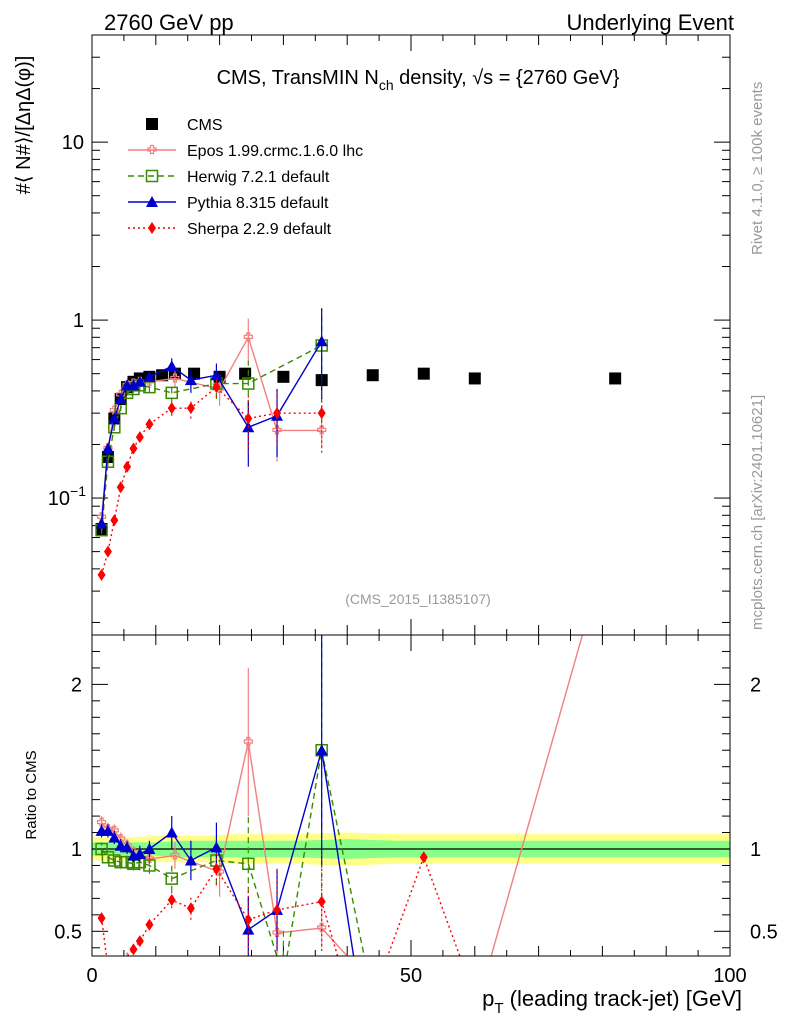  I want to click on x-axis-label-p: p, so click(488, 998).